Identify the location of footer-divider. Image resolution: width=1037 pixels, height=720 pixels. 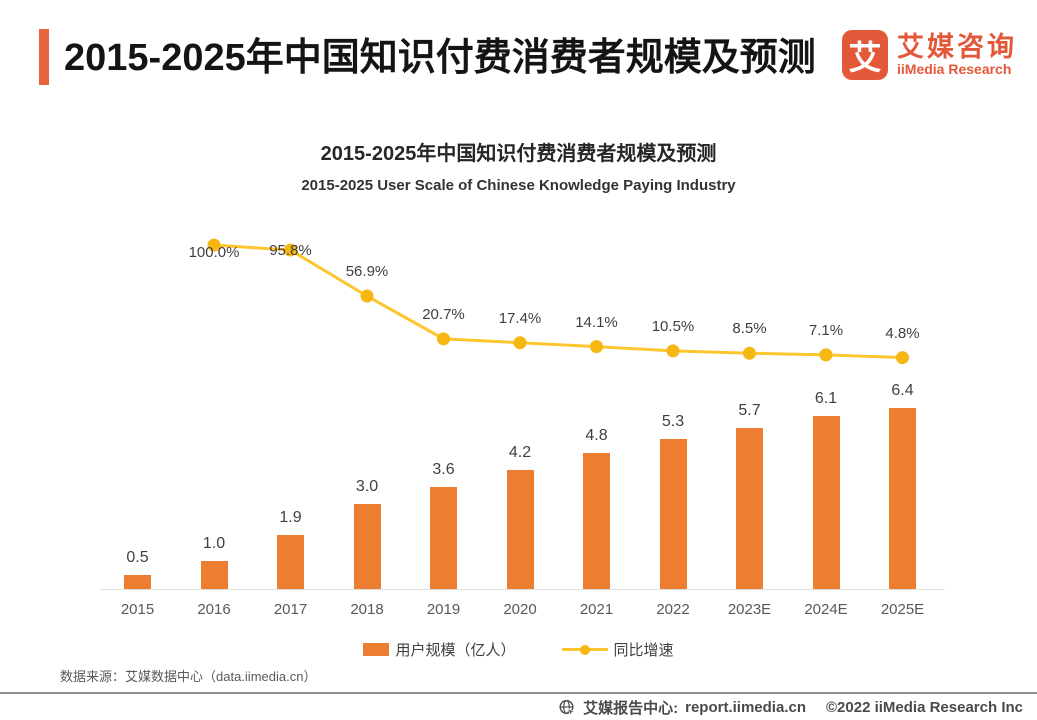
(518, 693).